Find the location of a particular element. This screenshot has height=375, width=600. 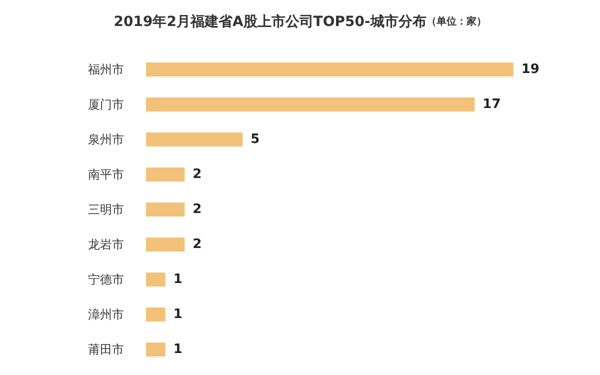

y-tick-label: 福州市 is located at coordinates (106, 69).